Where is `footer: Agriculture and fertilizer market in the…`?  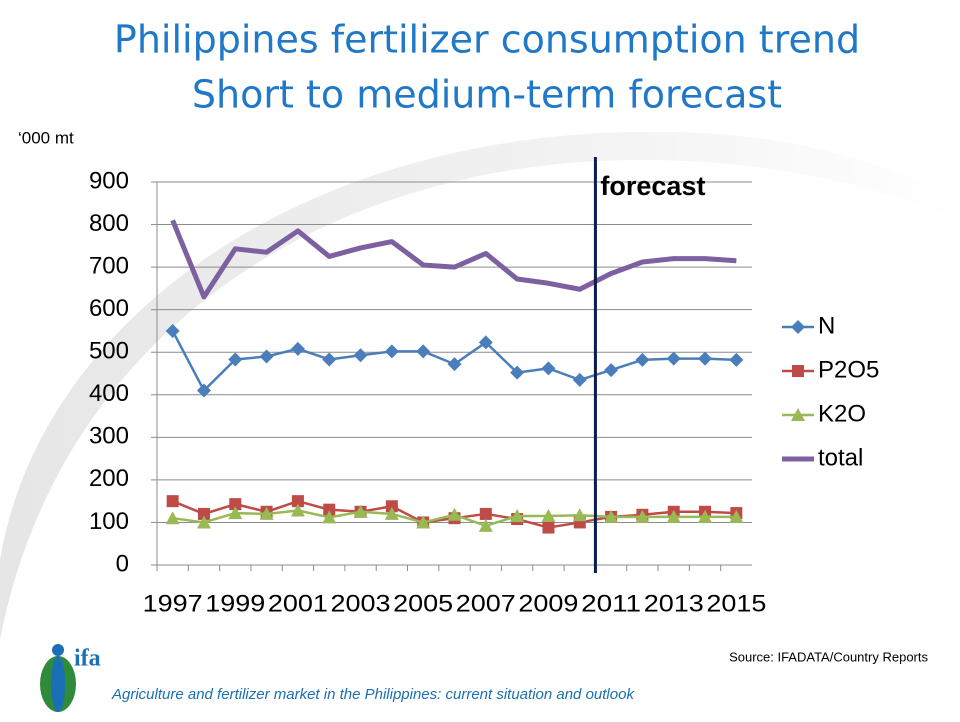 footer: Agriculture and fertilizer market in the… is located at coordinates (373, 694).